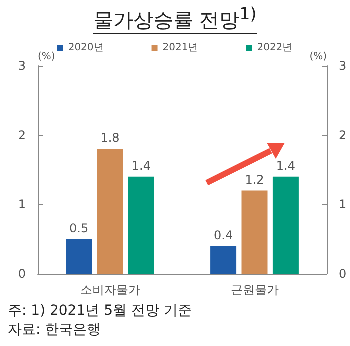 This screenshot has width=350, height=346. What do you see at coordinates (175, 19) in the screenshot?
I see `chart-title: 물가상승률 전망$^{1)}$` at bounding box center [175, 19].